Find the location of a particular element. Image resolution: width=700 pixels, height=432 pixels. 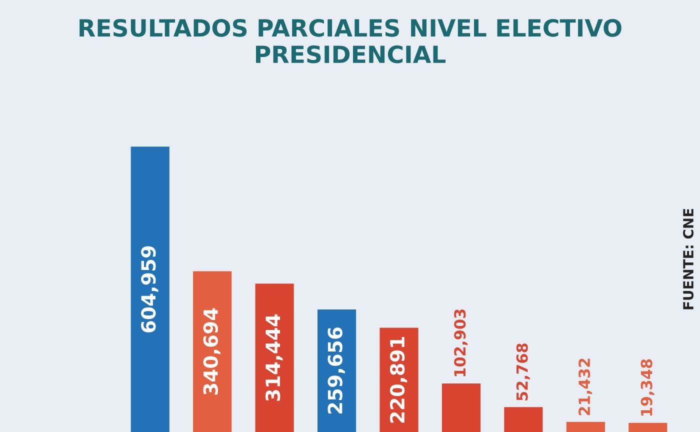

data-label: 604,959 is located at coordinates (149, 289).